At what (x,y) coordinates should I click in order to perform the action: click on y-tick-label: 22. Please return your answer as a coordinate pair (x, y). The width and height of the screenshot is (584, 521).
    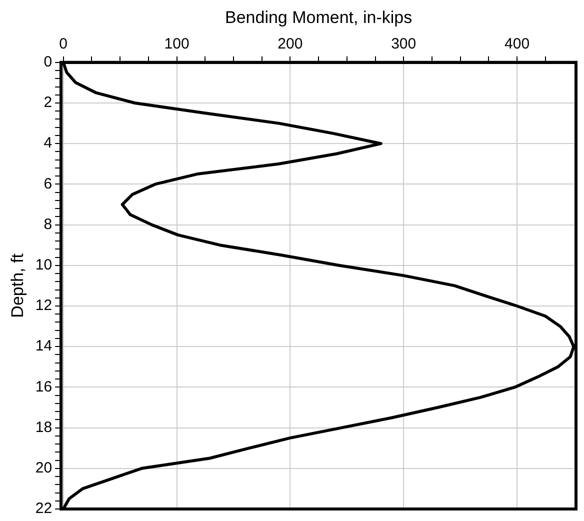
    Looking at the image, I should click on (43, 509).